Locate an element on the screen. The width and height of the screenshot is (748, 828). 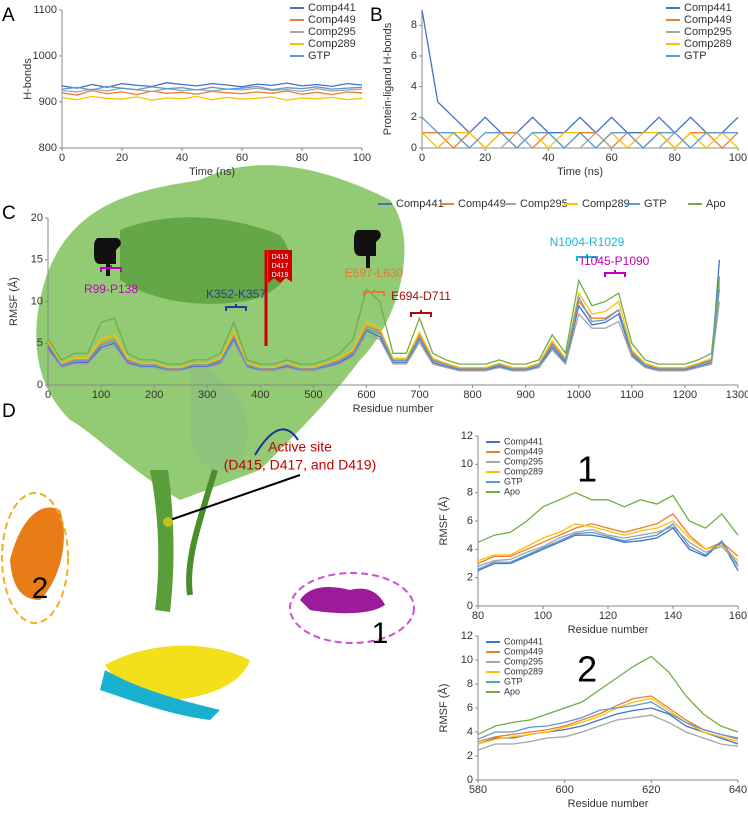
y-tick-label: 2 is located at coordinates (470, 578).